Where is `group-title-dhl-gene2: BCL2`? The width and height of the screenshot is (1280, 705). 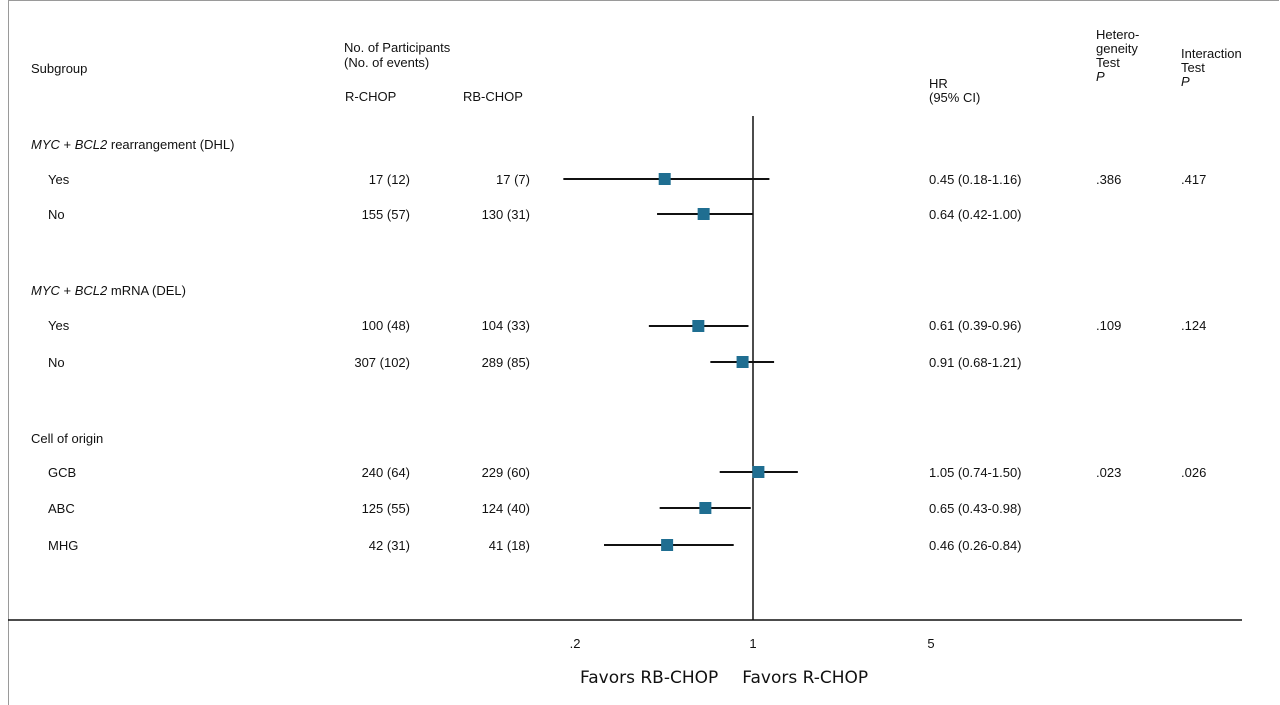 group-title-dhl-gene2: BCL2 is located at coordinates (91, 144).